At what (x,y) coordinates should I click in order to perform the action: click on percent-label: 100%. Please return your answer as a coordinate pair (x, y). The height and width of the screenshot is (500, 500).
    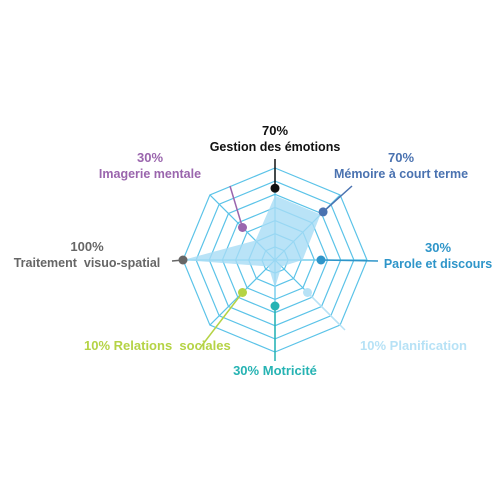
    Looking at the image, I should click on (87, 246).